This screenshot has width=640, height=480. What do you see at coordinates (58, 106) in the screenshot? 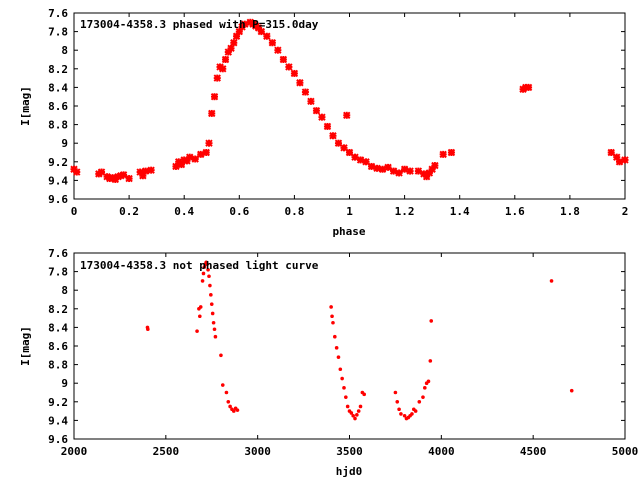
I see `y-tick-label: 8.6` at bounding box center [58, 106].